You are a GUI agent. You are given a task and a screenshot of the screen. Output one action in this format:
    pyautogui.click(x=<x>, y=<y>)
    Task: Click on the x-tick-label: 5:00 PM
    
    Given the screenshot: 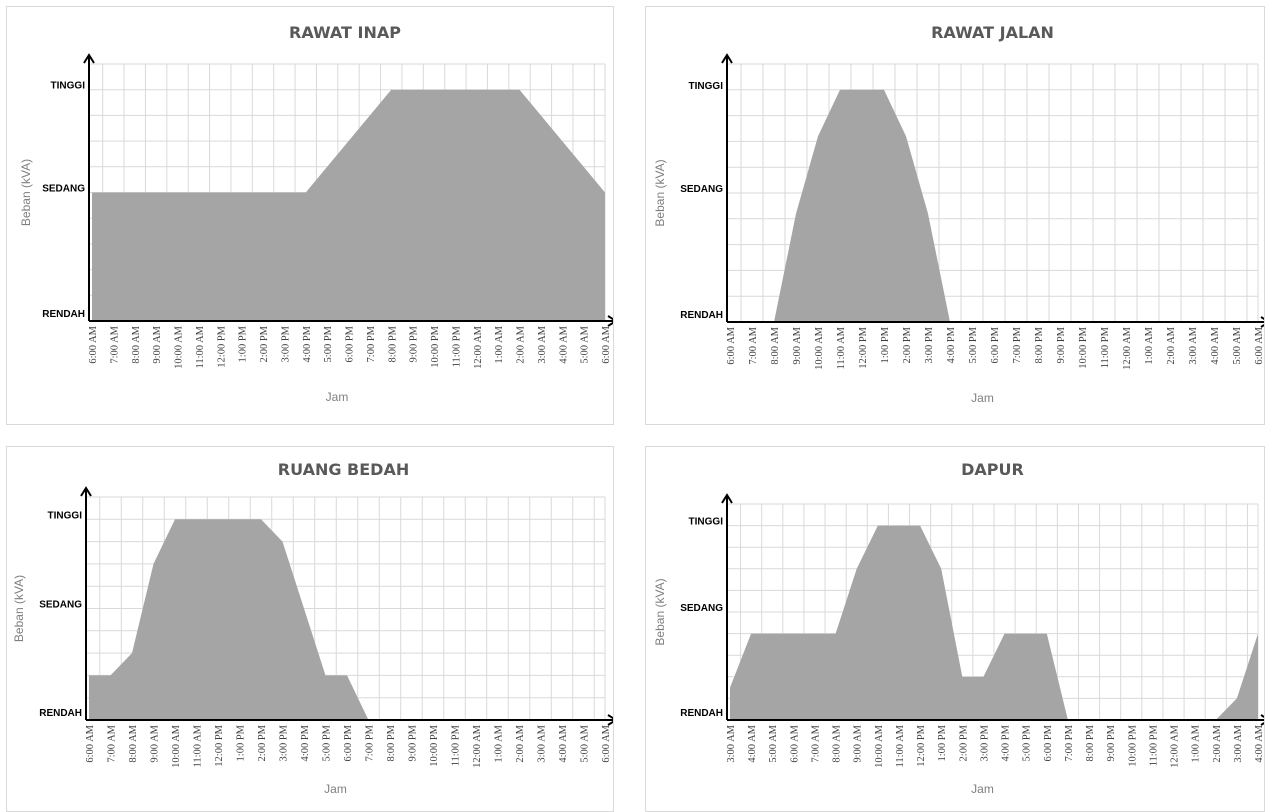 What is the action you would take?
    pyautogui.click(x=328, y=343)
    